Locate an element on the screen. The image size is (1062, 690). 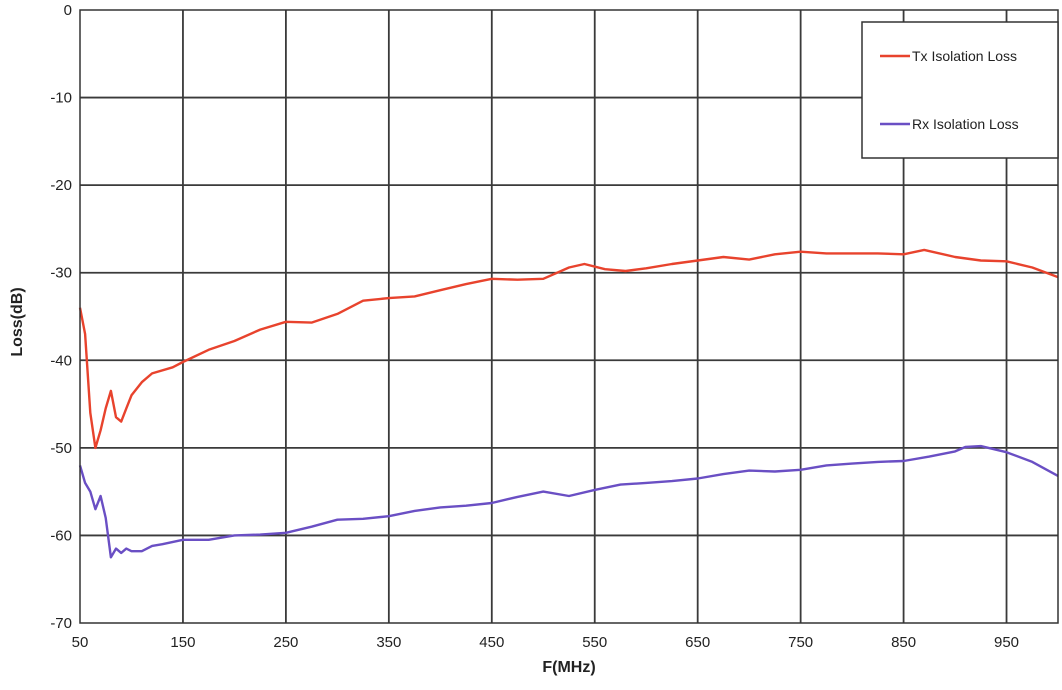
y-tick-label: 0 is located at coordinates (68, 10).